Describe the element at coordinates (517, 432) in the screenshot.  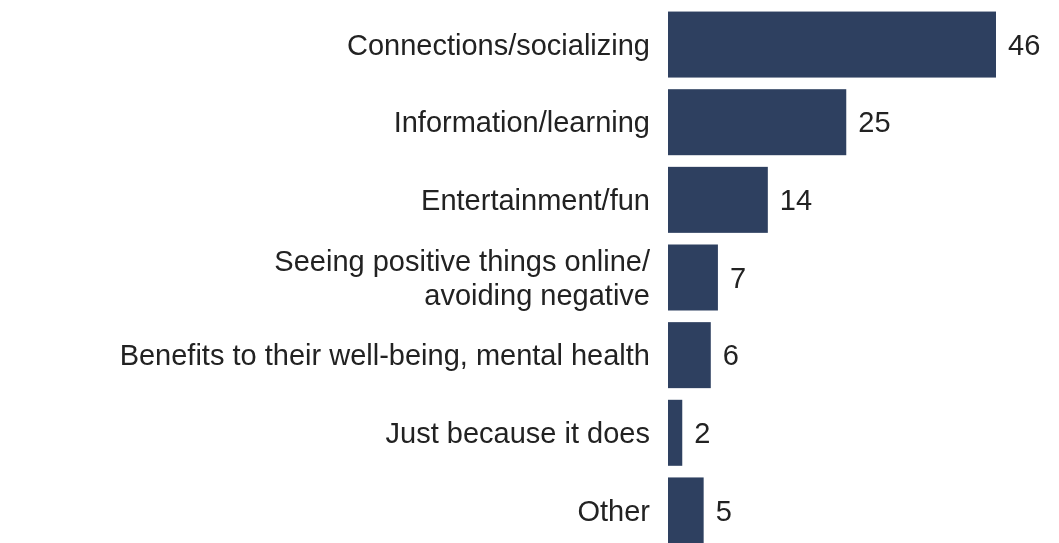
I see `y-tick-label: Just because it does` at that location.